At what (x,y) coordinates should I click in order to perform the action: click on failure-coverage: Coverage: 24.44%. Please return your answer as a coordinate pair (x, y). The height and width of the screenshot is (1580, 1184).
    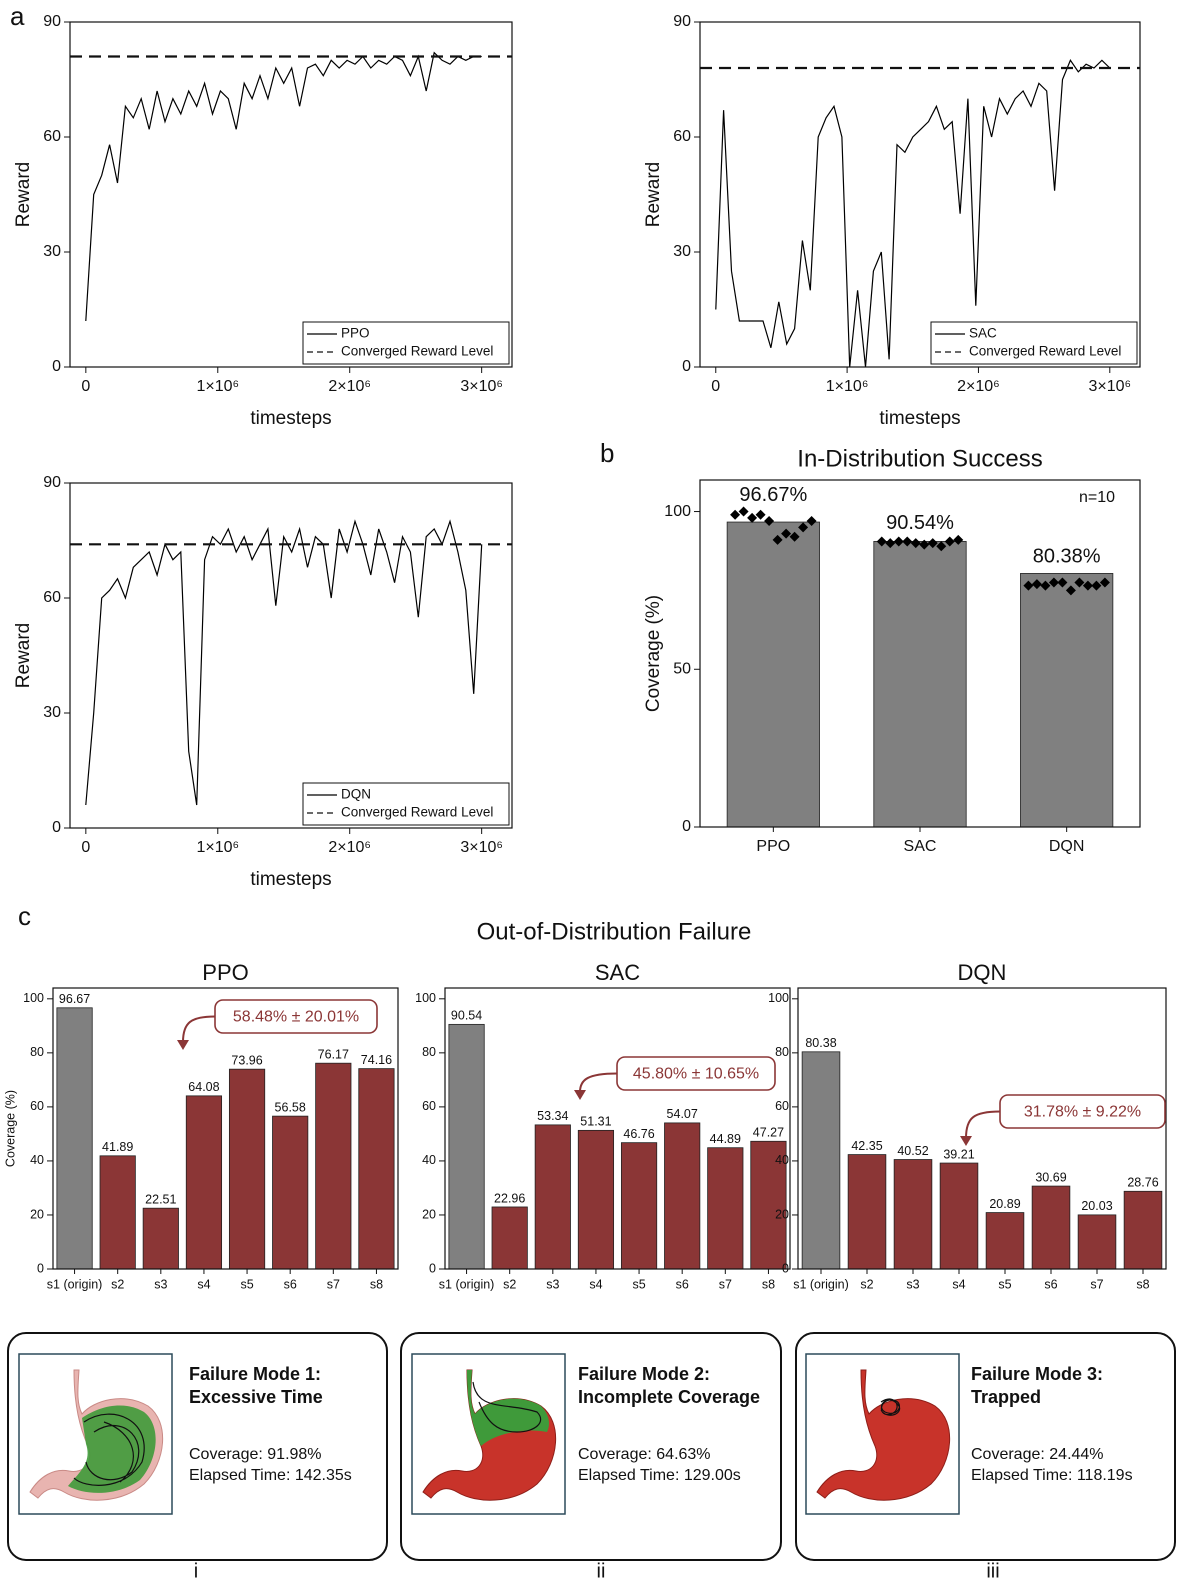
    Looking at the image, I should click on (1037, 1454).